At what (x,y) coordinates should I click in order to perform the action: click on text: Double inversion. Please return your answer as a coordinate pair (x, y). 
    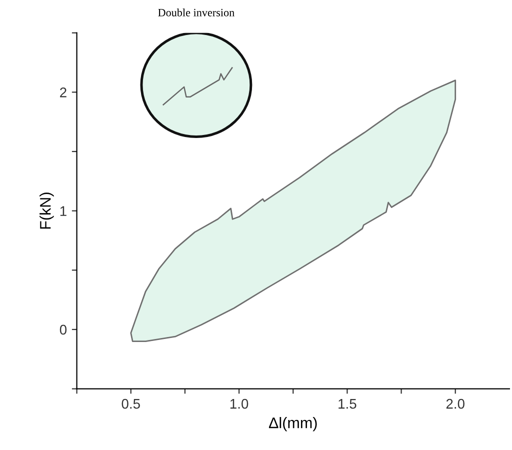
    Looking at the image, I should click on (196, 12).